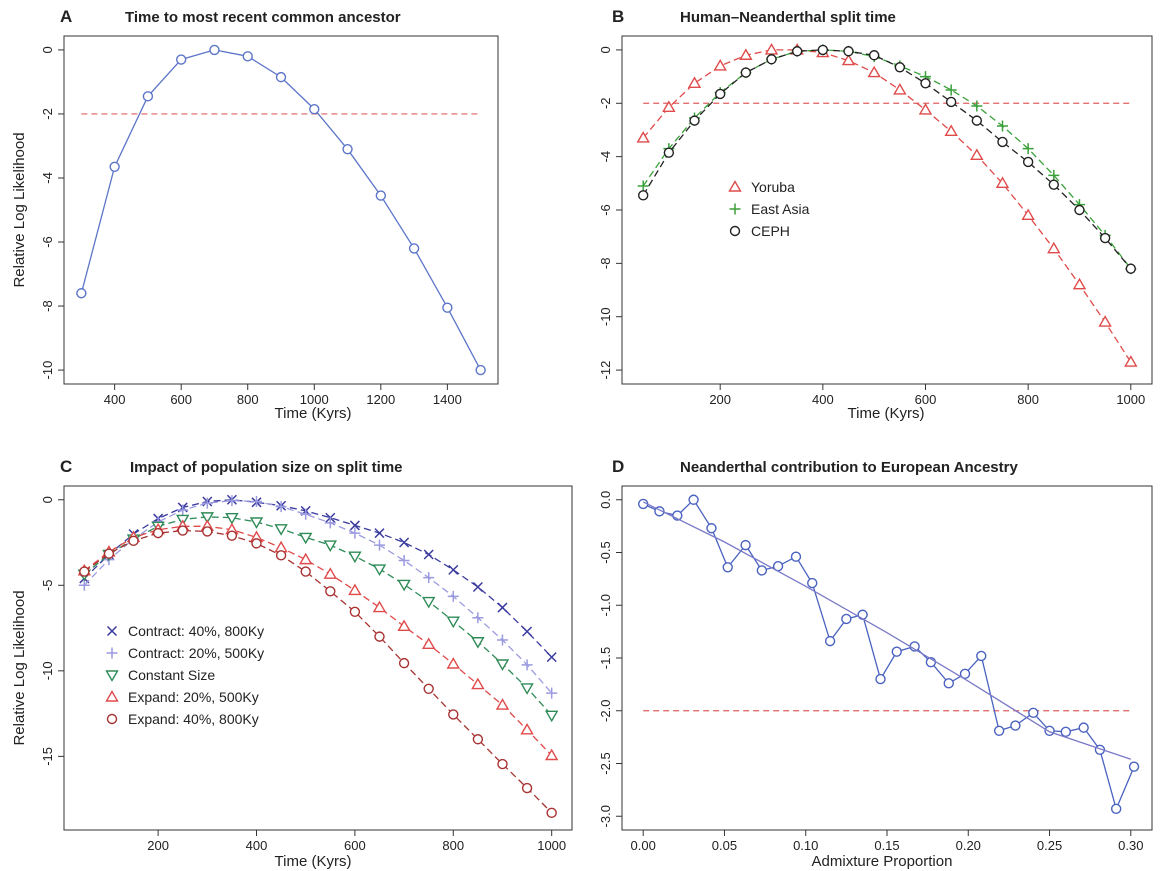 The height and width of the screenshot is (871, 1167). I want to click on panel-a-x-tick-label: 400, so click(115, 399).